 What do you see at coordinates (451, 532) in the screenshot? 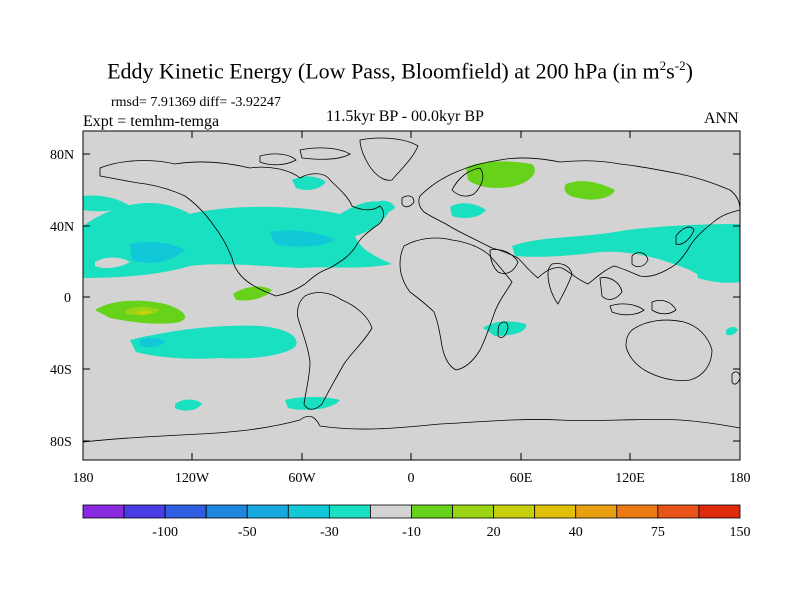
I see `colorbar-labels: -100 -50 -30 -10 20 40 75 150` at bounding box center [451, 532].